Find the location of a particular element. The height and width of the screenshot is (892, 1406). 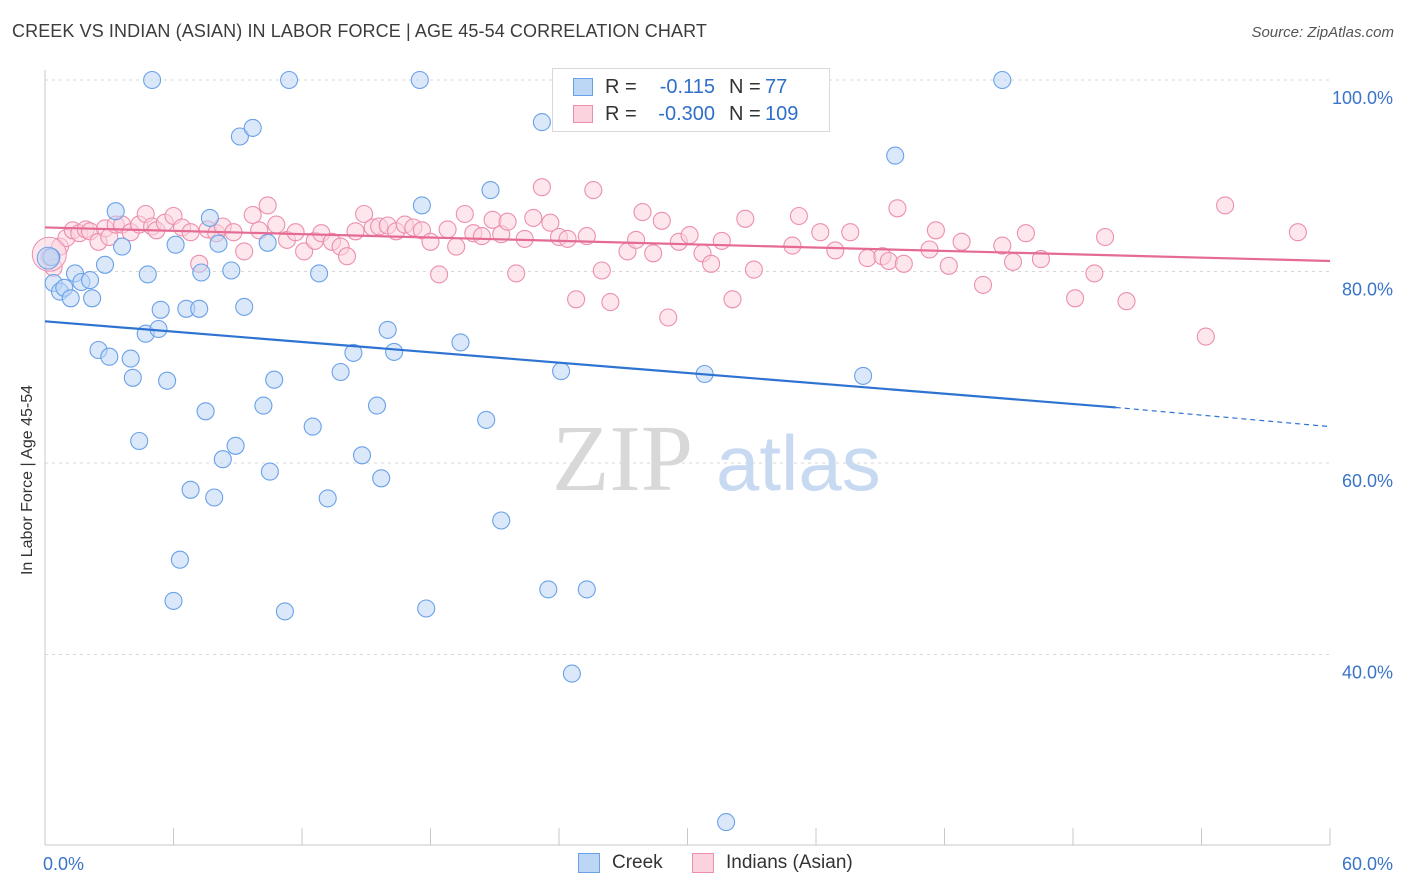

legend-swatch-indians is located at coordinates (583, 114).